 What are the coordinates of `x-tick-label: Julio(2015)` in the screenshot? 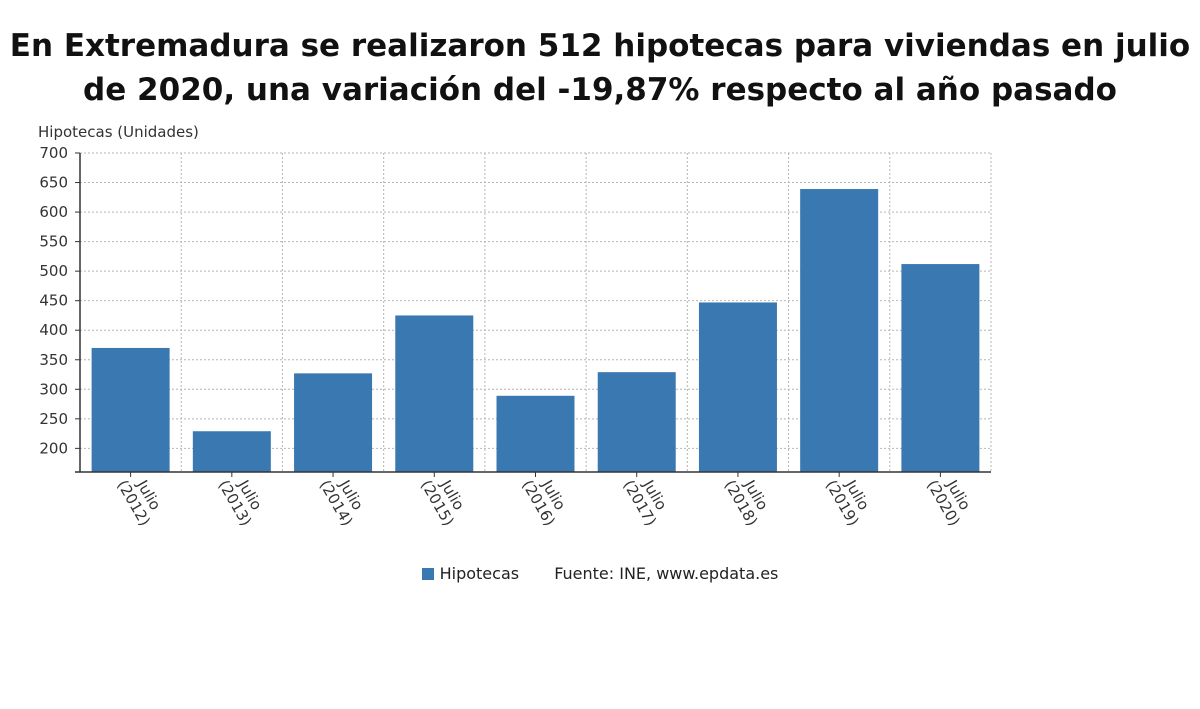 It's located at (444, 498).